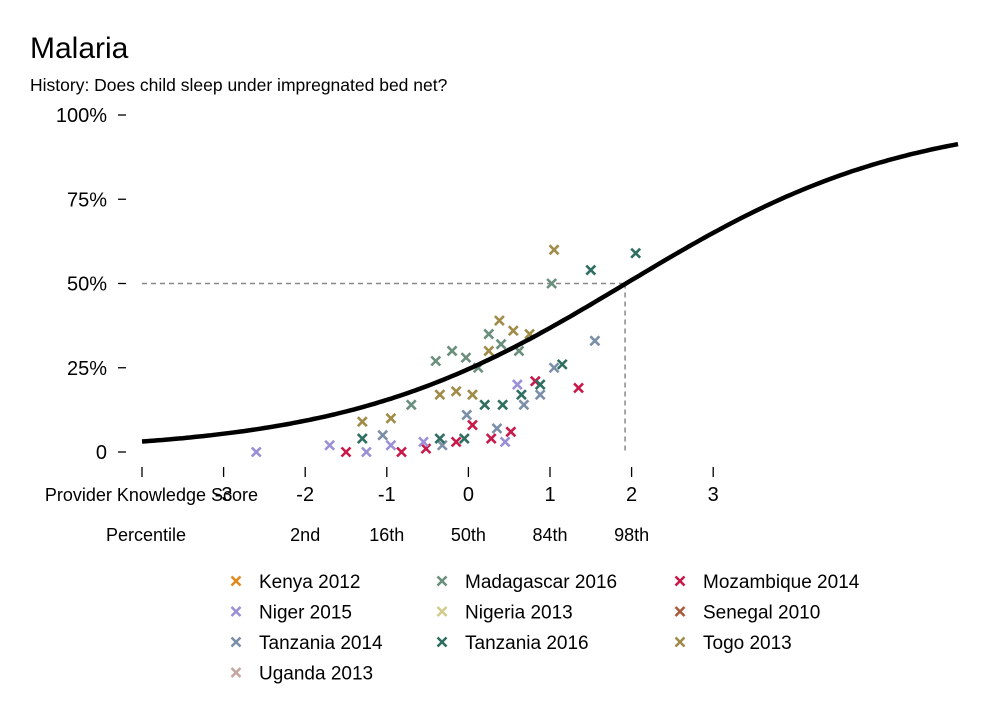  I want to click on legend-item: Tanzania 2014, so click(306, 643).